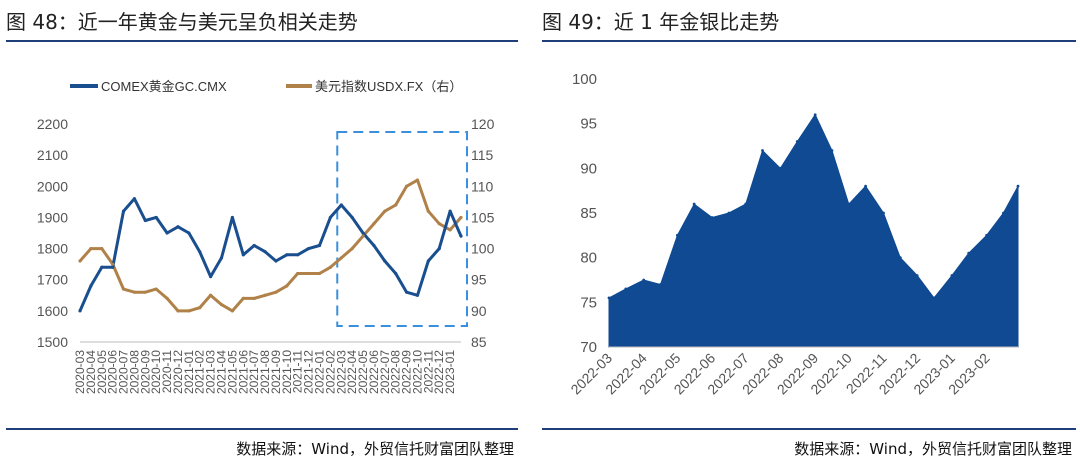 The height and width of the screenshot is (474, 1080). What do you see at coordinates (52, 342) in the screenshot?
I see `y-left-tick-label: 1500` at bounding box center [52, 342].